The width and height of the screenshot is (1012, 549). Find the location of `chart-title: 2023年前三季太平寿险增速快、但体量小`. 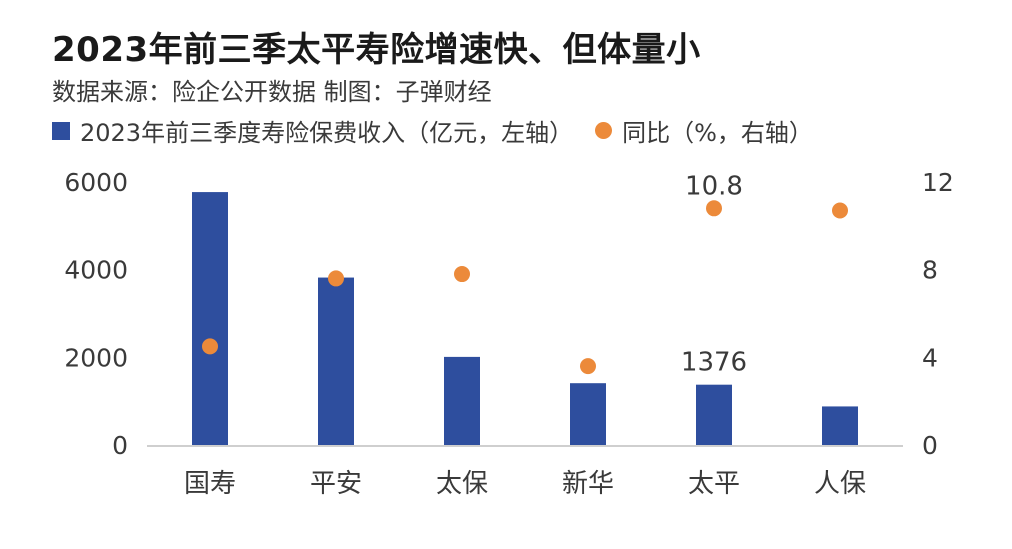

chart-title: 2023年前三季太平寿险增速快、但体量小 is located at coordinates (376, 50).